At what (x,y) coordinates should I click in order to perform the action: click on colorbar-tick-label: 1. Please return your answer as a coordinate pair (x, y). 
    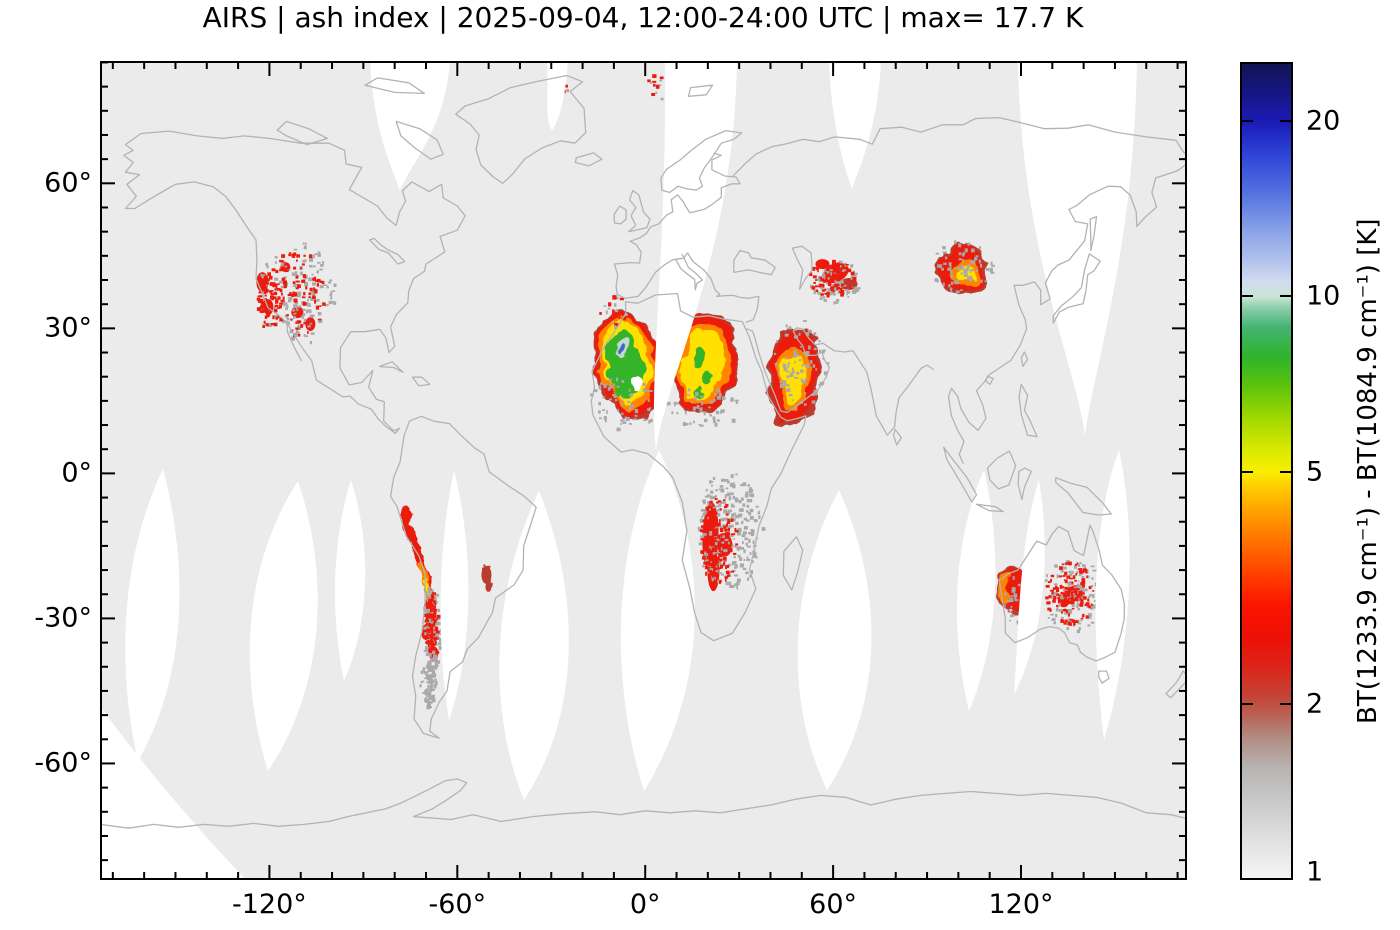
    Looking at the image, I should click on (1315, 872).